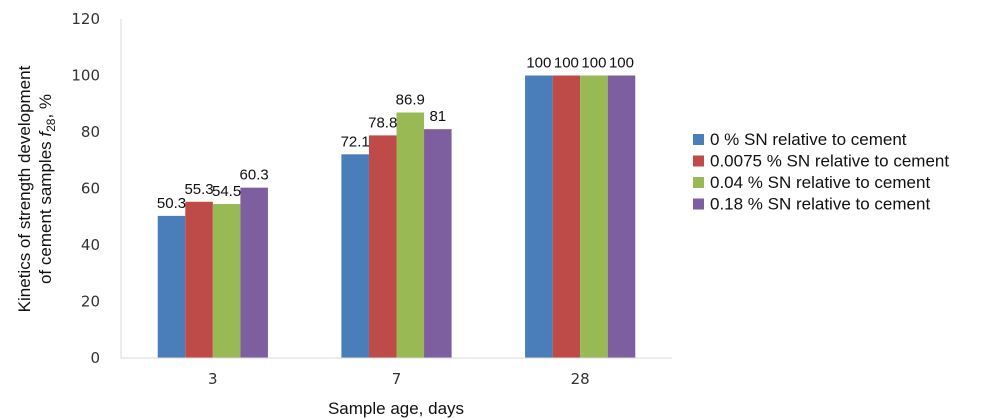  What do you see at coordinates (226, 191) in the screenshot?
I see `data-label: 54.5` at bounding box center [226, 191].